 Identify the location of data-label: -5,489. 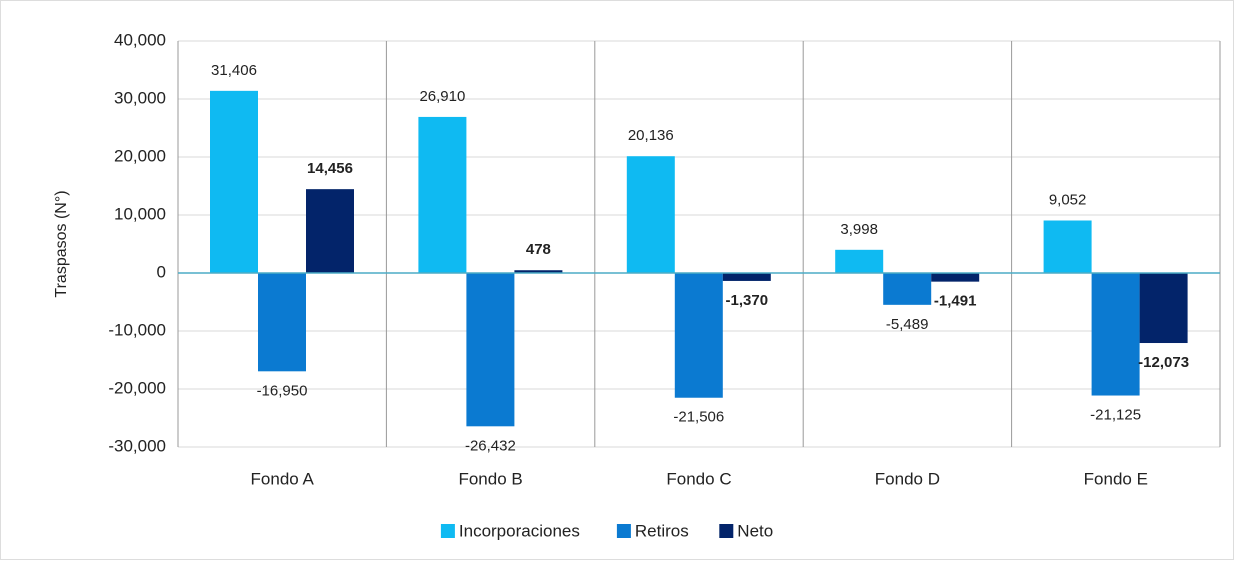
(907, 324).